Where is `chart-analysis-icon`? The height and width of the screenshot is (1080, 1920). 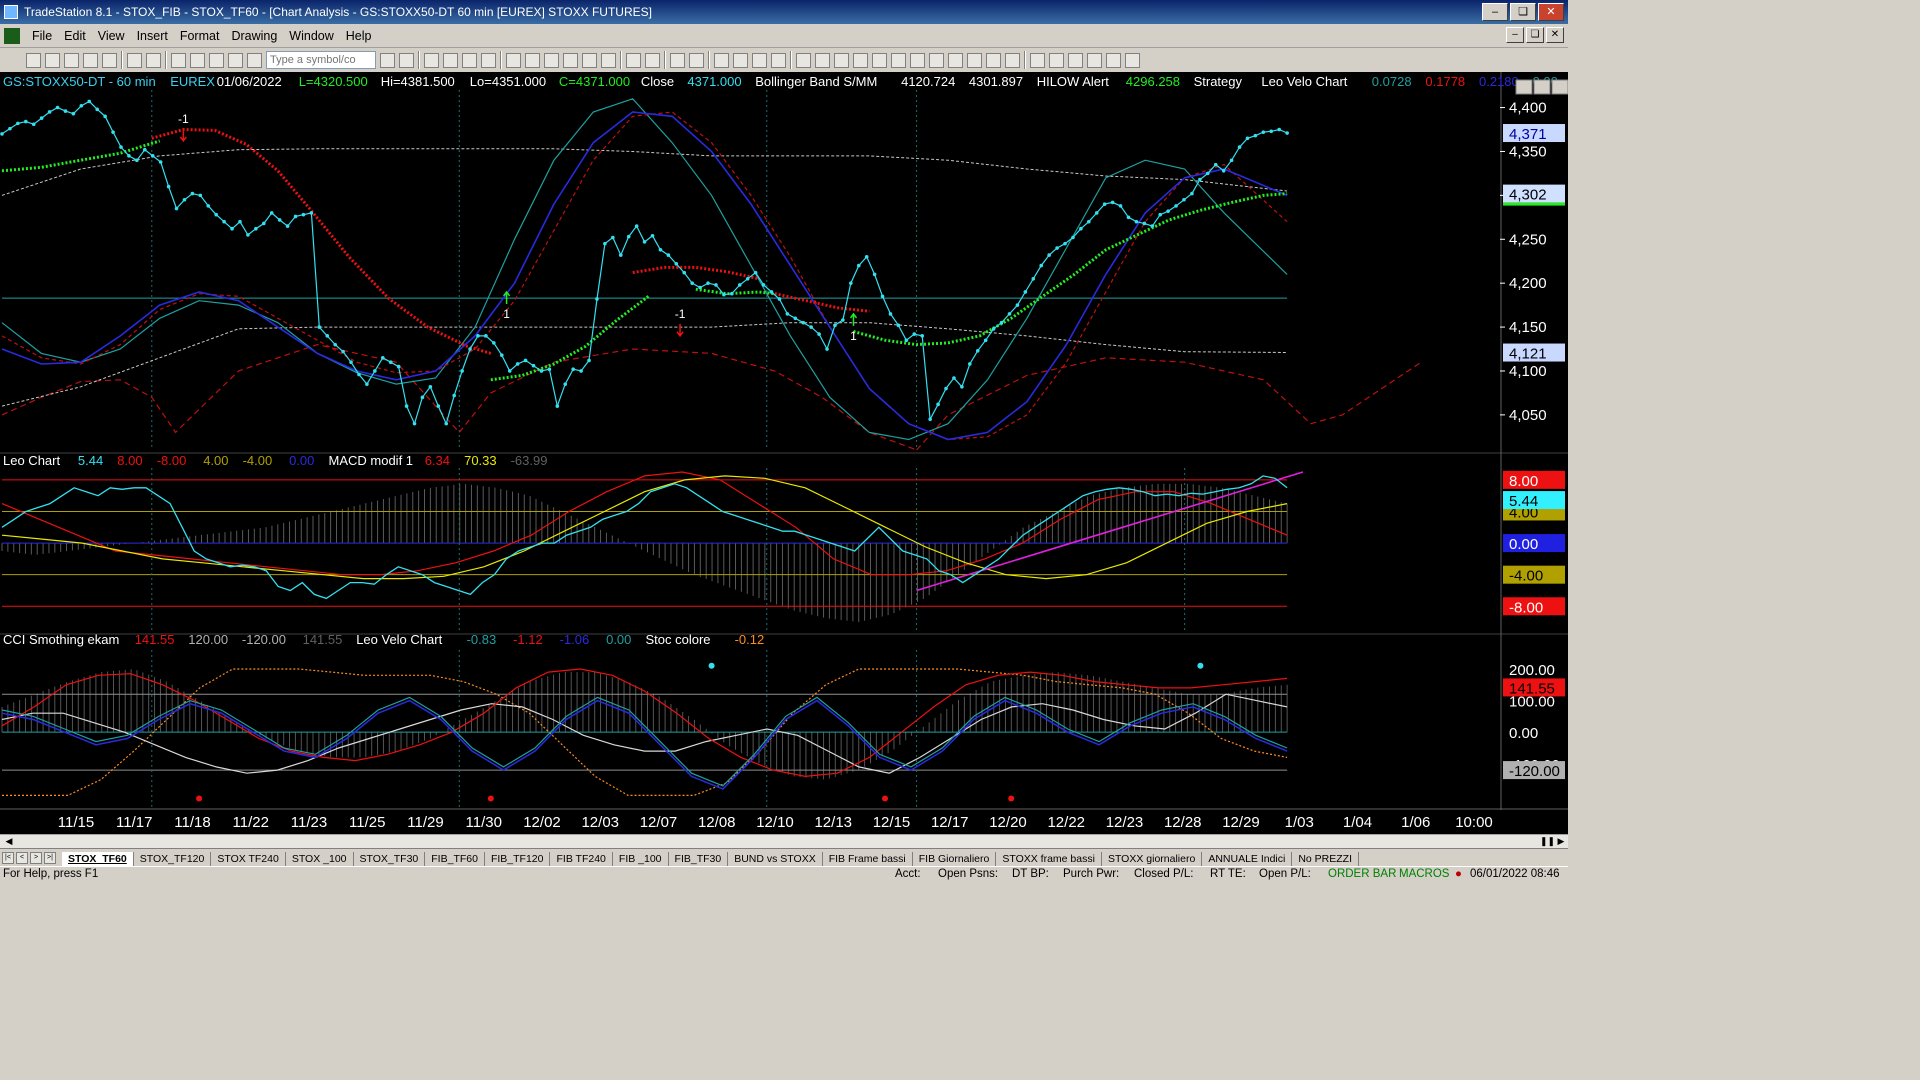 chart-analysis-icon is located at coordinates (431, 60).